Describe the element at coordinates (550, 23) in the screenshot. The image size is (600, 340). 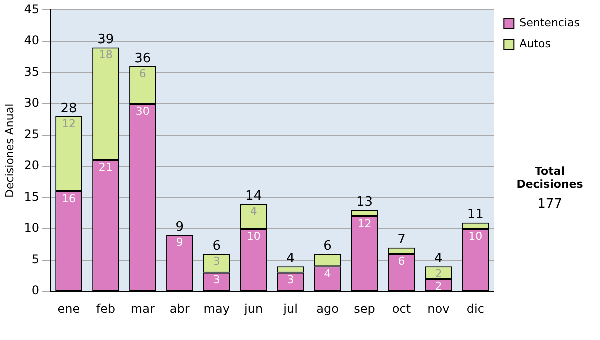
I see `legend-label: Sentencias` at that location.